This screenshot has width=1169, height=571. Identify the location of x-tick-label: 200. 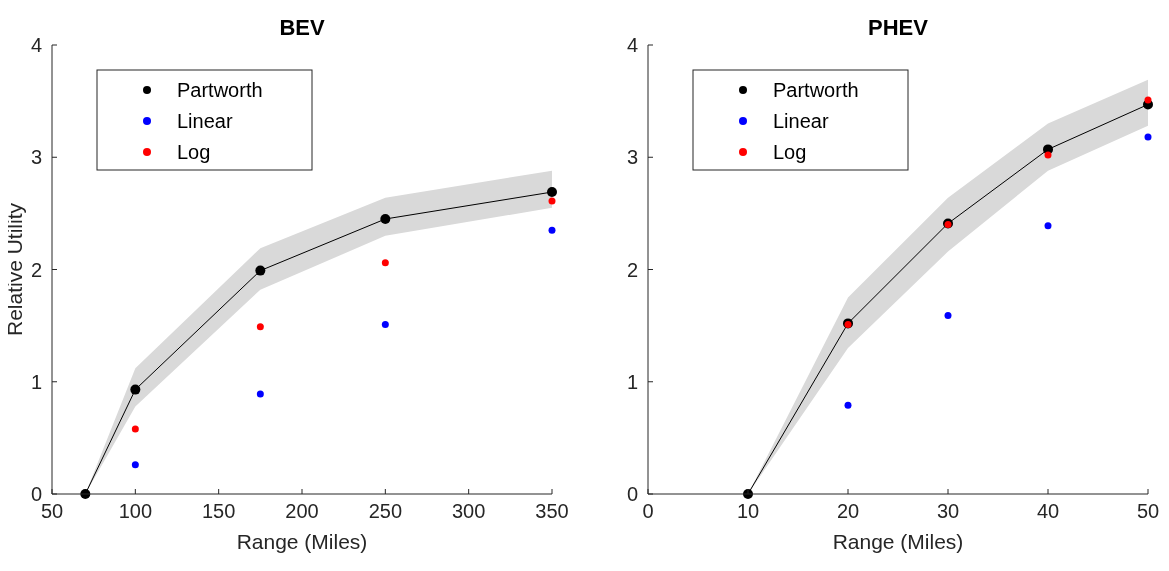
(302, 511).